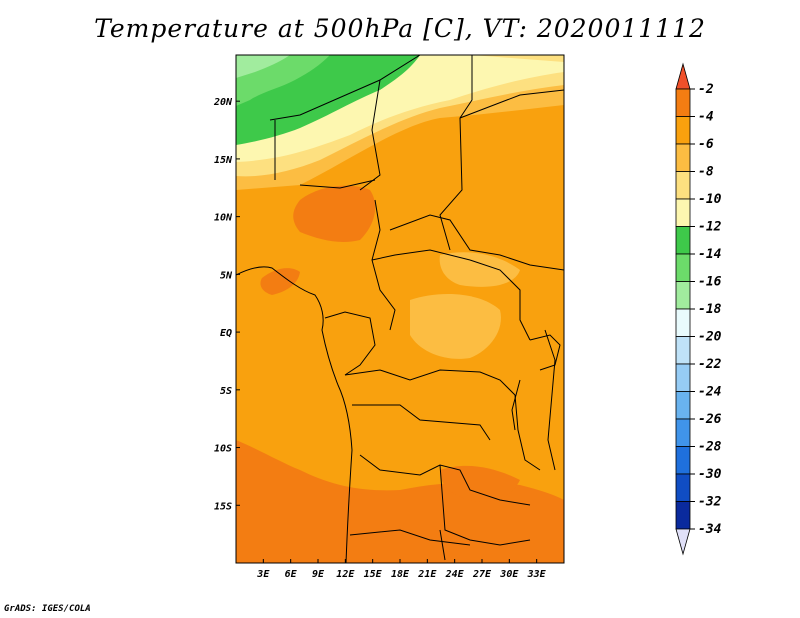 This screenshot has height=618, width=800. Describe the element at coordinates (706, 172) in the screenshot. I see `colorbar-label: -8` at that location.